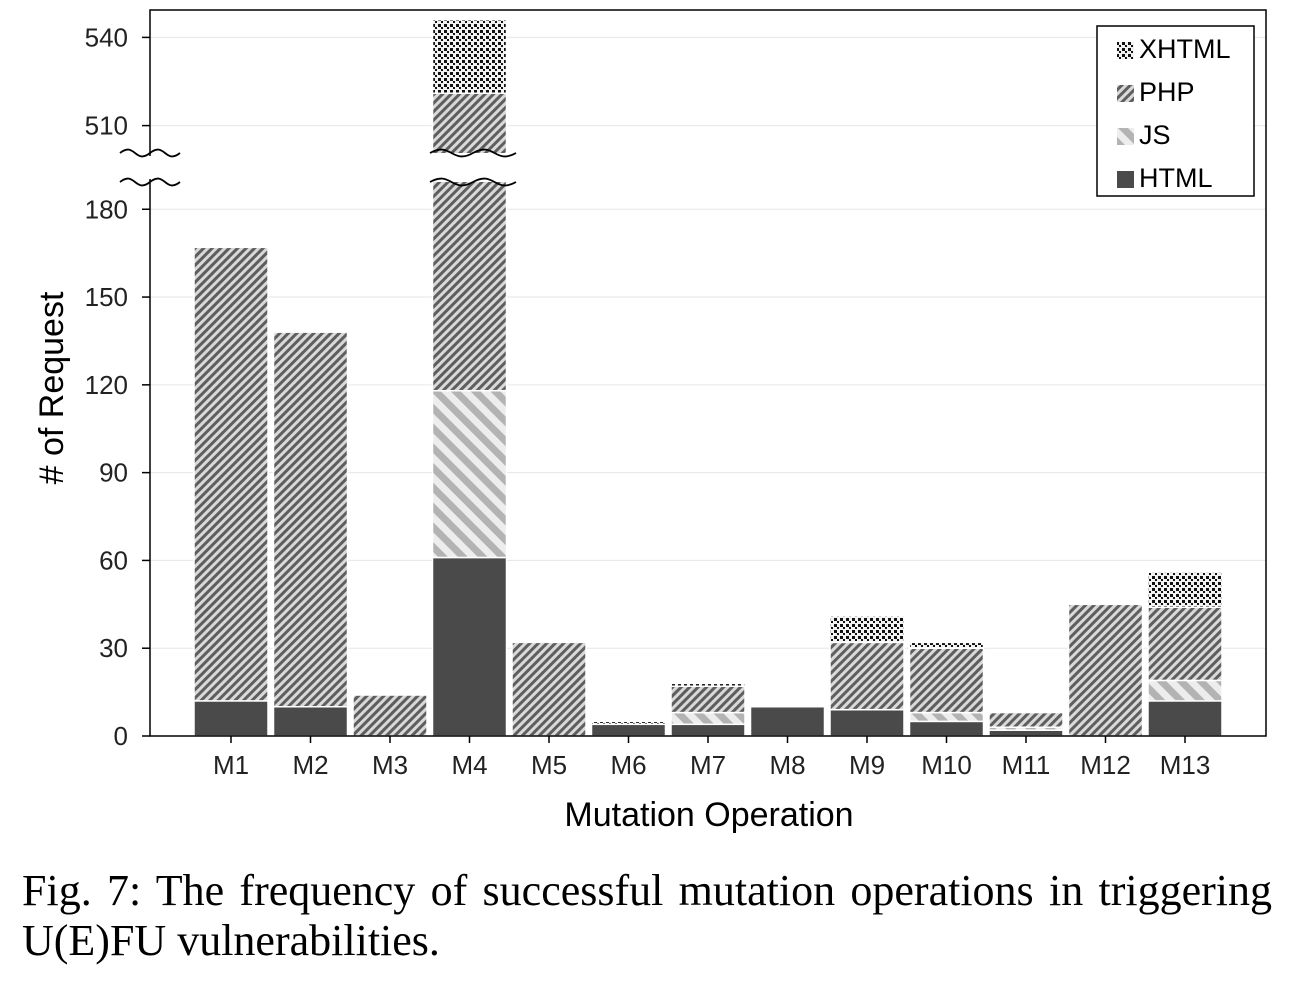 The image size is (1292, 994). What do you see at coordinates (628, 730) in the screenshot?
I see `bar-m6-html` at bounding box center [628, 730].